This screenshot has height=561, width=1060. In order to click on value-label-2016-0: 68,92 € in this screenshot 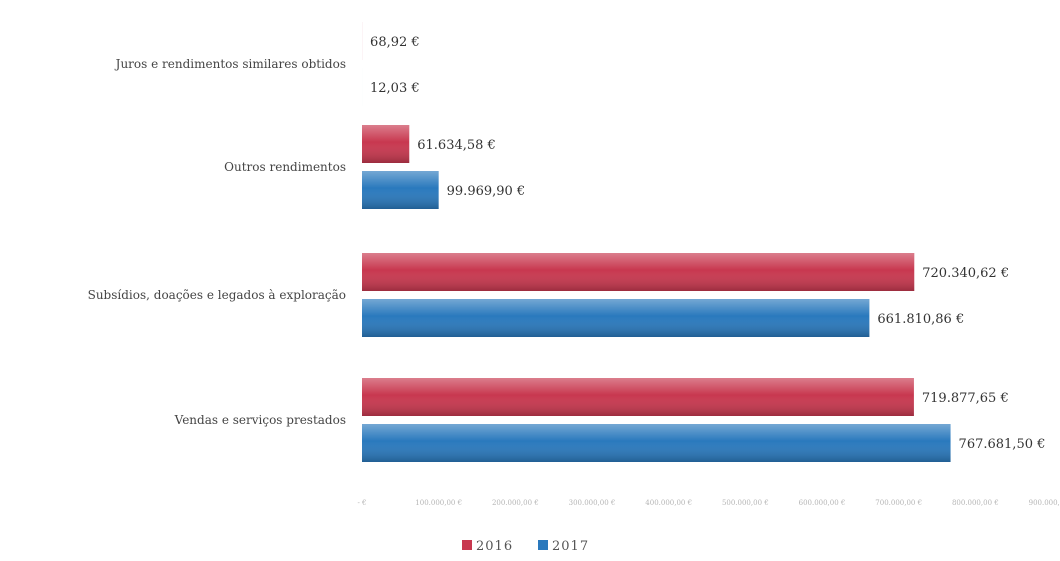, I will do `click(395, 42)`.